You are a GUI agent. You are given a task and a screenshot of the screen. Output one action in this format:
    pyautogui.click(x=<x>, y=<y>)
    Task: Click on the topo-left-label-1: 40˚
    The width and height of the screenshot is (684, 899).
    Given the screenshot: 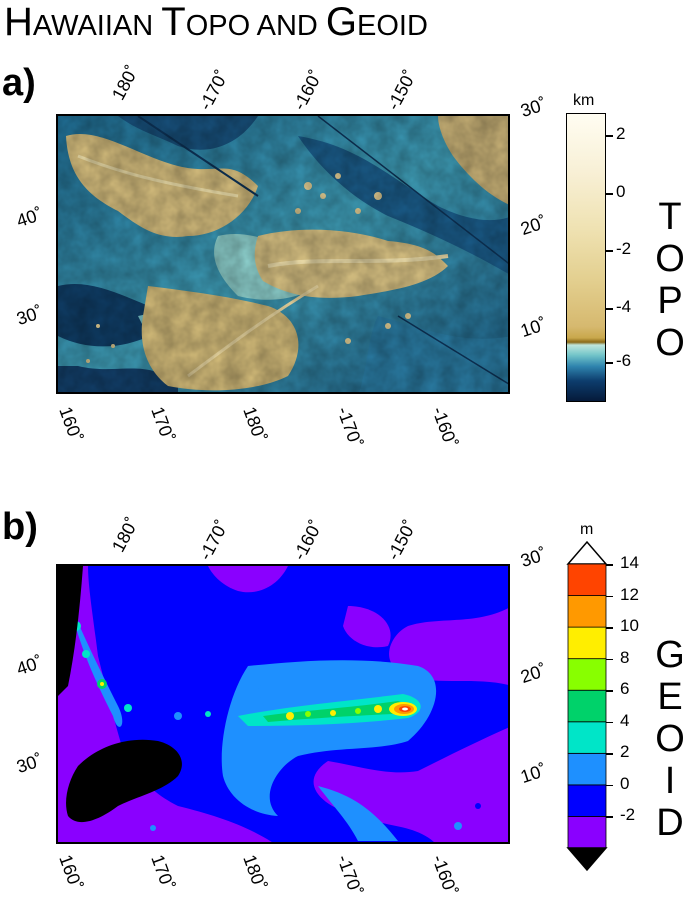 What is the action you would take?
    pyautogui.click(x=29, y=217)
    